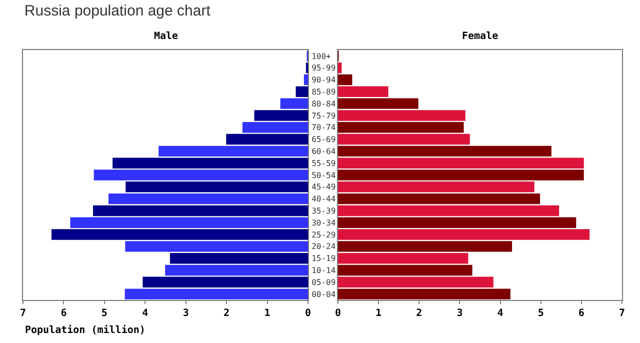 The width and height of the screenshot is (640, 343). What do you see at coordinates (324, 68) in the screenshot?
I see `y-tick-label: 95-99` at bounding box center [324, 68].